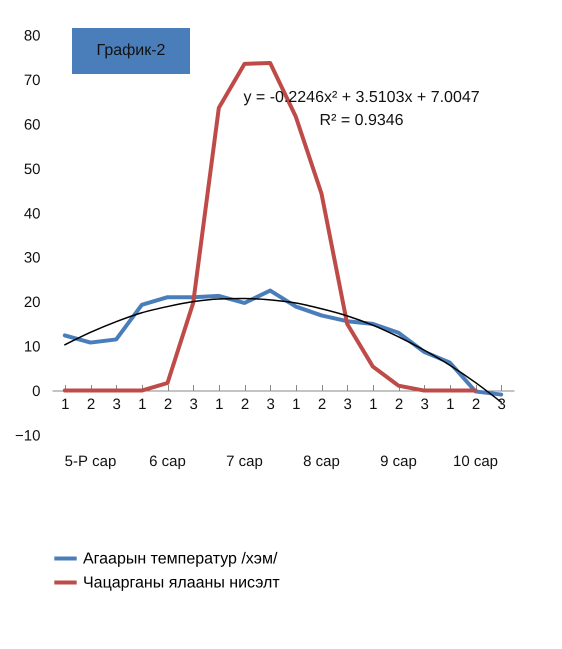 The width and height of the screenshot is (562, 649). I want to click on y-tick-label: 0, so click(36, 391).